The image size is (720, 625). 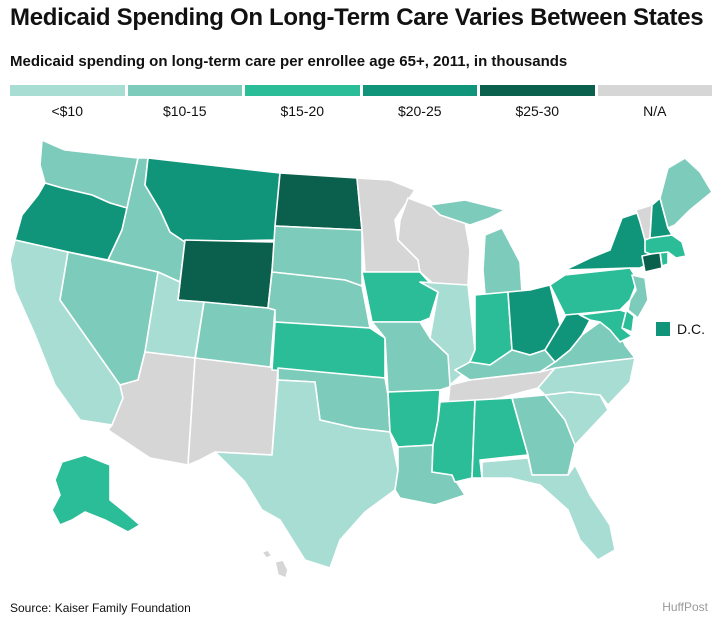 I want to click on state-pa, so click(x=594, y=291).